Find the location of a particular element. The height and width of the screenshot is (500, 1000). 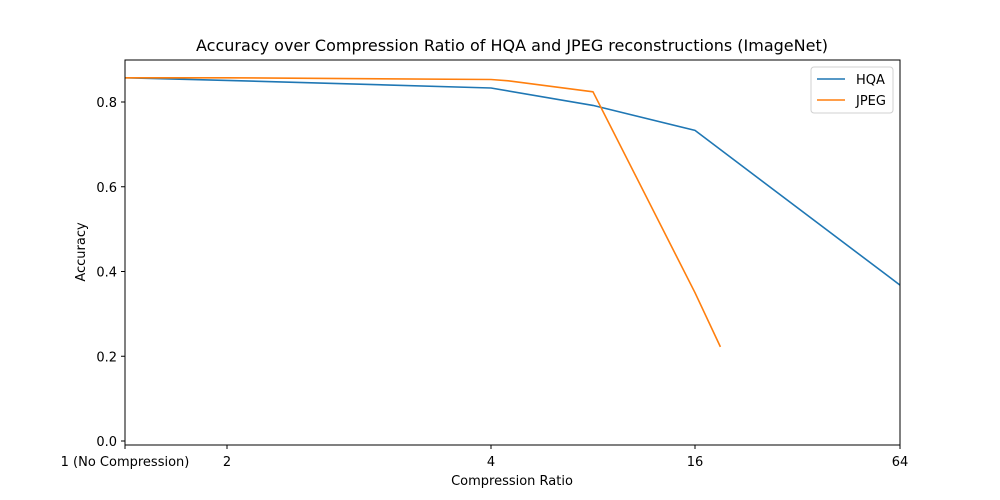

y-axis: 0.0 0.2 0.4 0.6 0.8 is located at coordinates (110, 273).